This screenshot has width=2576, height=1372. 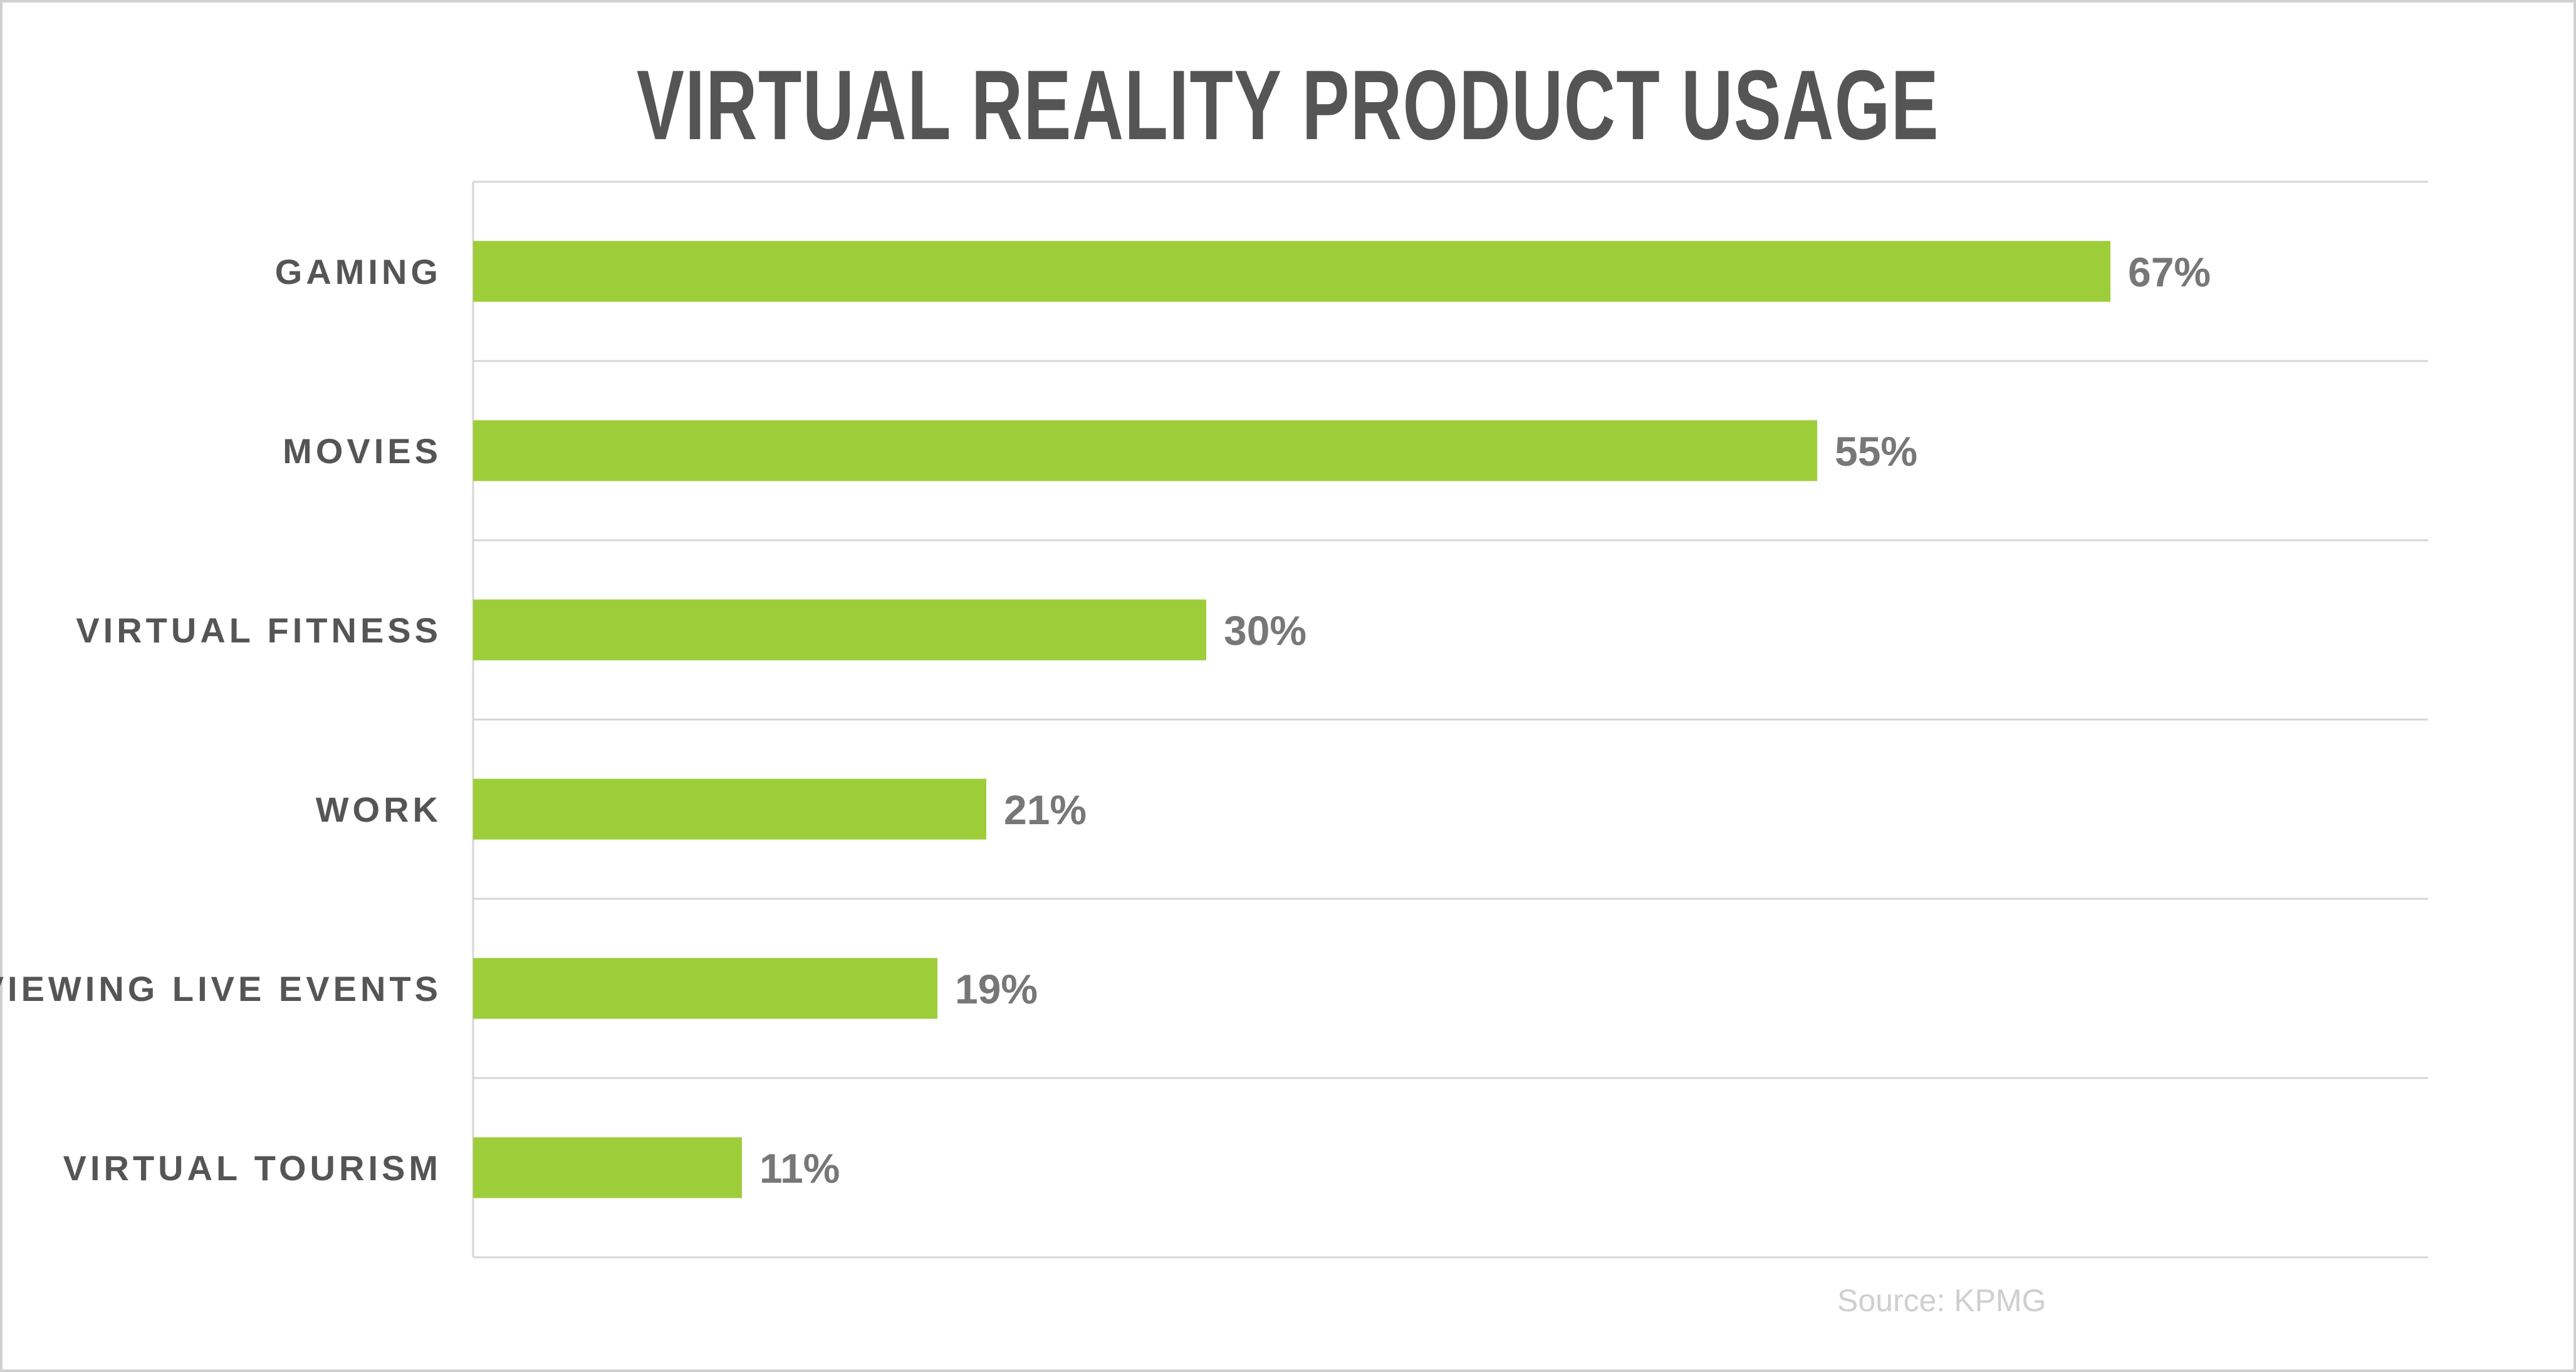 I want to click on category-label: GAMING, so click(x=359, y=271).